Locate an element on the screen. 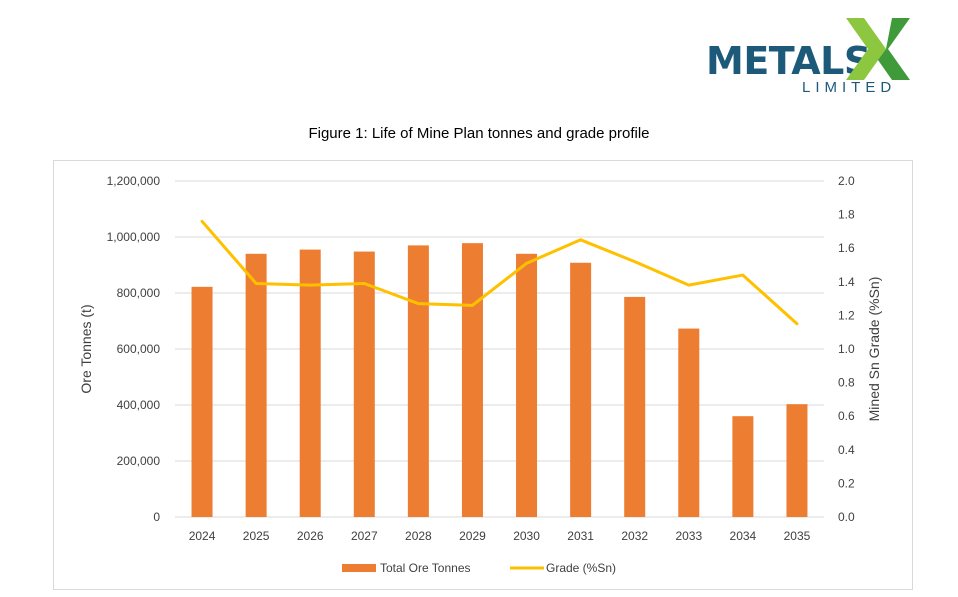 This screenshot has height=597, width=958. logo-subtitle: LIMITED is located at coordinates (849, 87).